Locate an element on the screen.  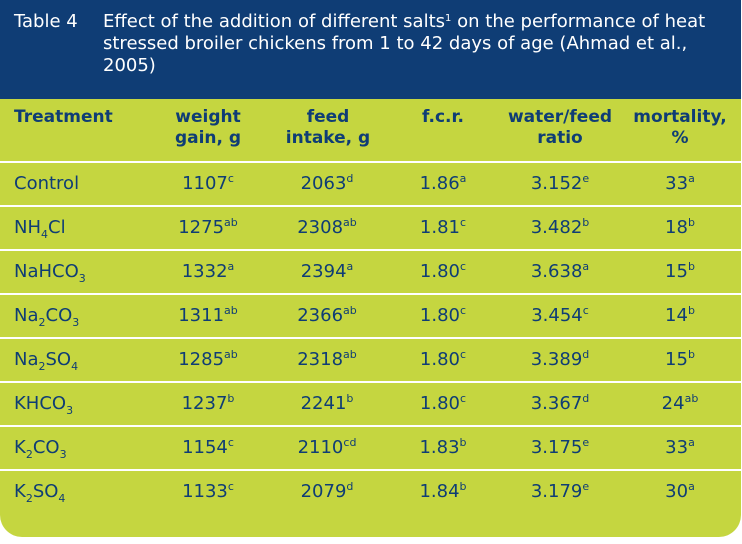
feed-intake-cell: 2308ab is located at coordinates (327, 228).